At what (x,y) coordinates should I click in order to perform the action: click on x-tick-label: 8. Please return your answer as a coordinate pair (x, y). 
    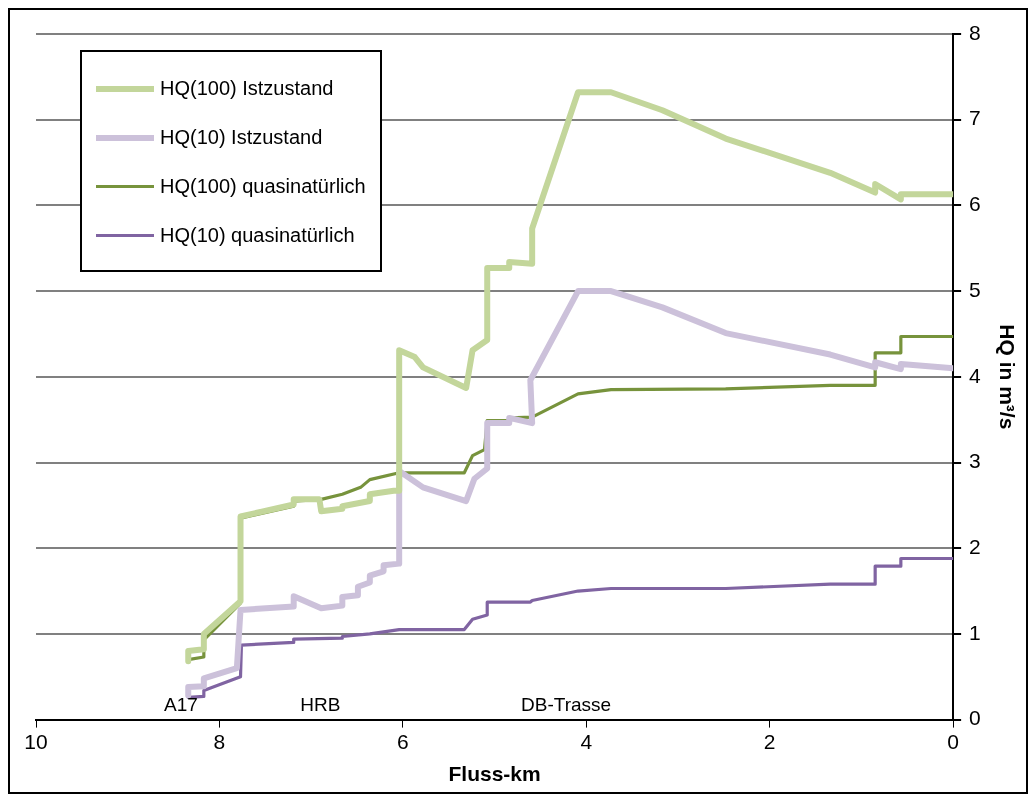
    Looking at the image, I should click on (219, 741).